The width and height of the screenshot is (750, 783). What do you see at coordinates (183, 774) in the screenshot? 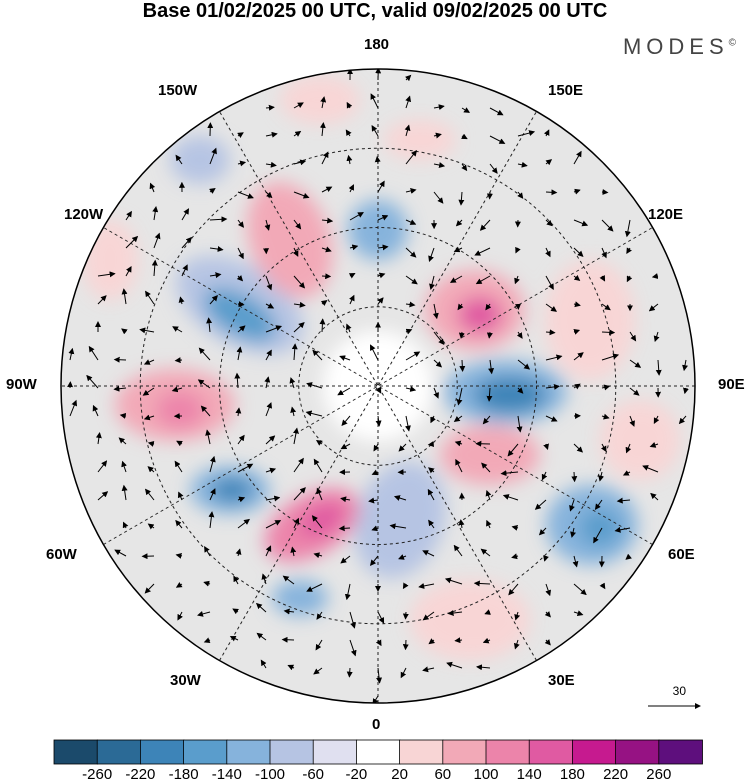
I see `colorbar-tick-label: -180` at bounding box center [183, 774].